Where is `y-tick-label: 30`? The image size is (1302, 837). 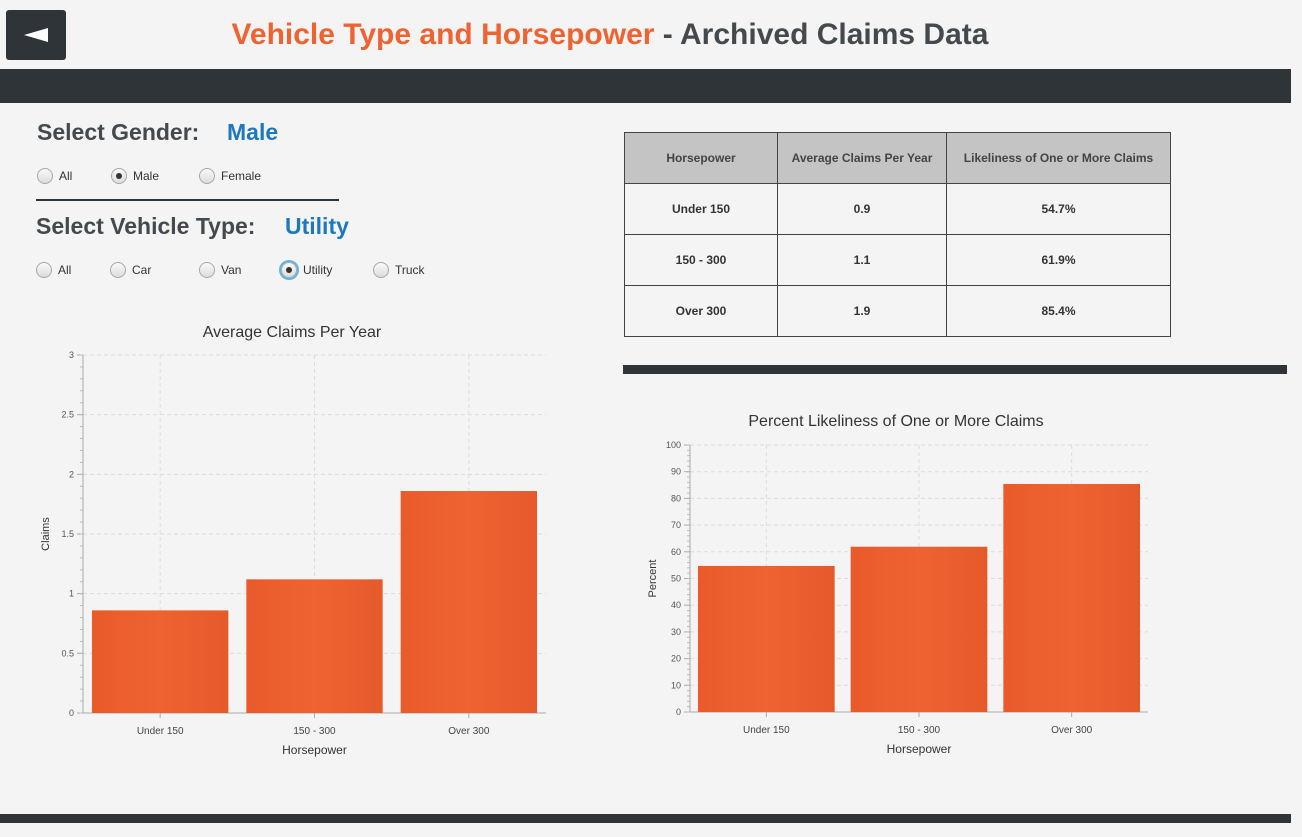 y-tick-label: 30 is located at coordinates (676, 632).